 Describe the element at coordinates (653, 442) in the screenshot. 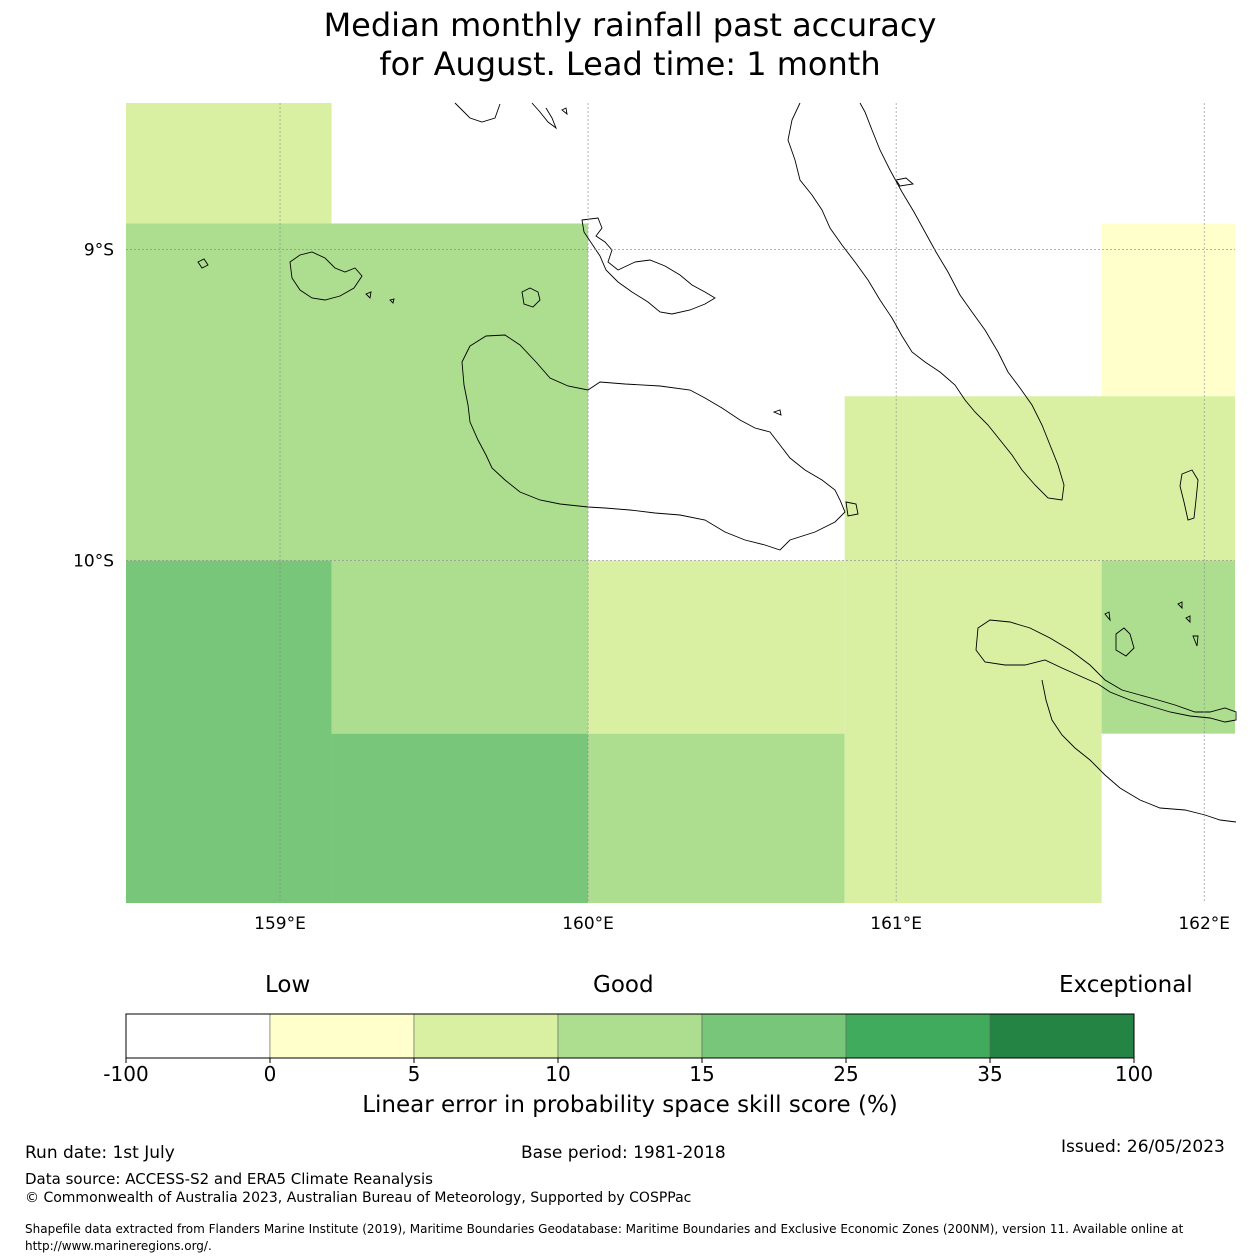

I see `coastline-guadalcanal` at that location.